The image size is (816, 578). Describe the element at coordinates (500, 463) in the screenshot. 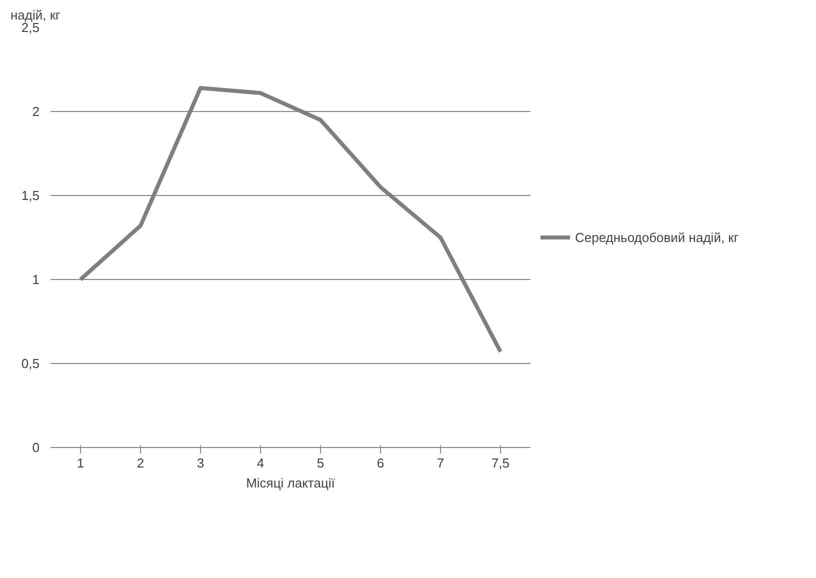

I see `x-tick-label: 7,5` at that location.